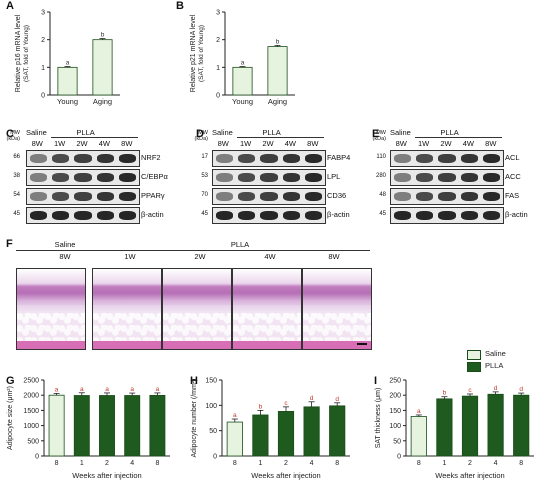 The image size is (550, 488). What do you see at coordinates (31, 426) in the screenshot?
I see `y-tick-label: 1000` at bounding box center [31, 426].